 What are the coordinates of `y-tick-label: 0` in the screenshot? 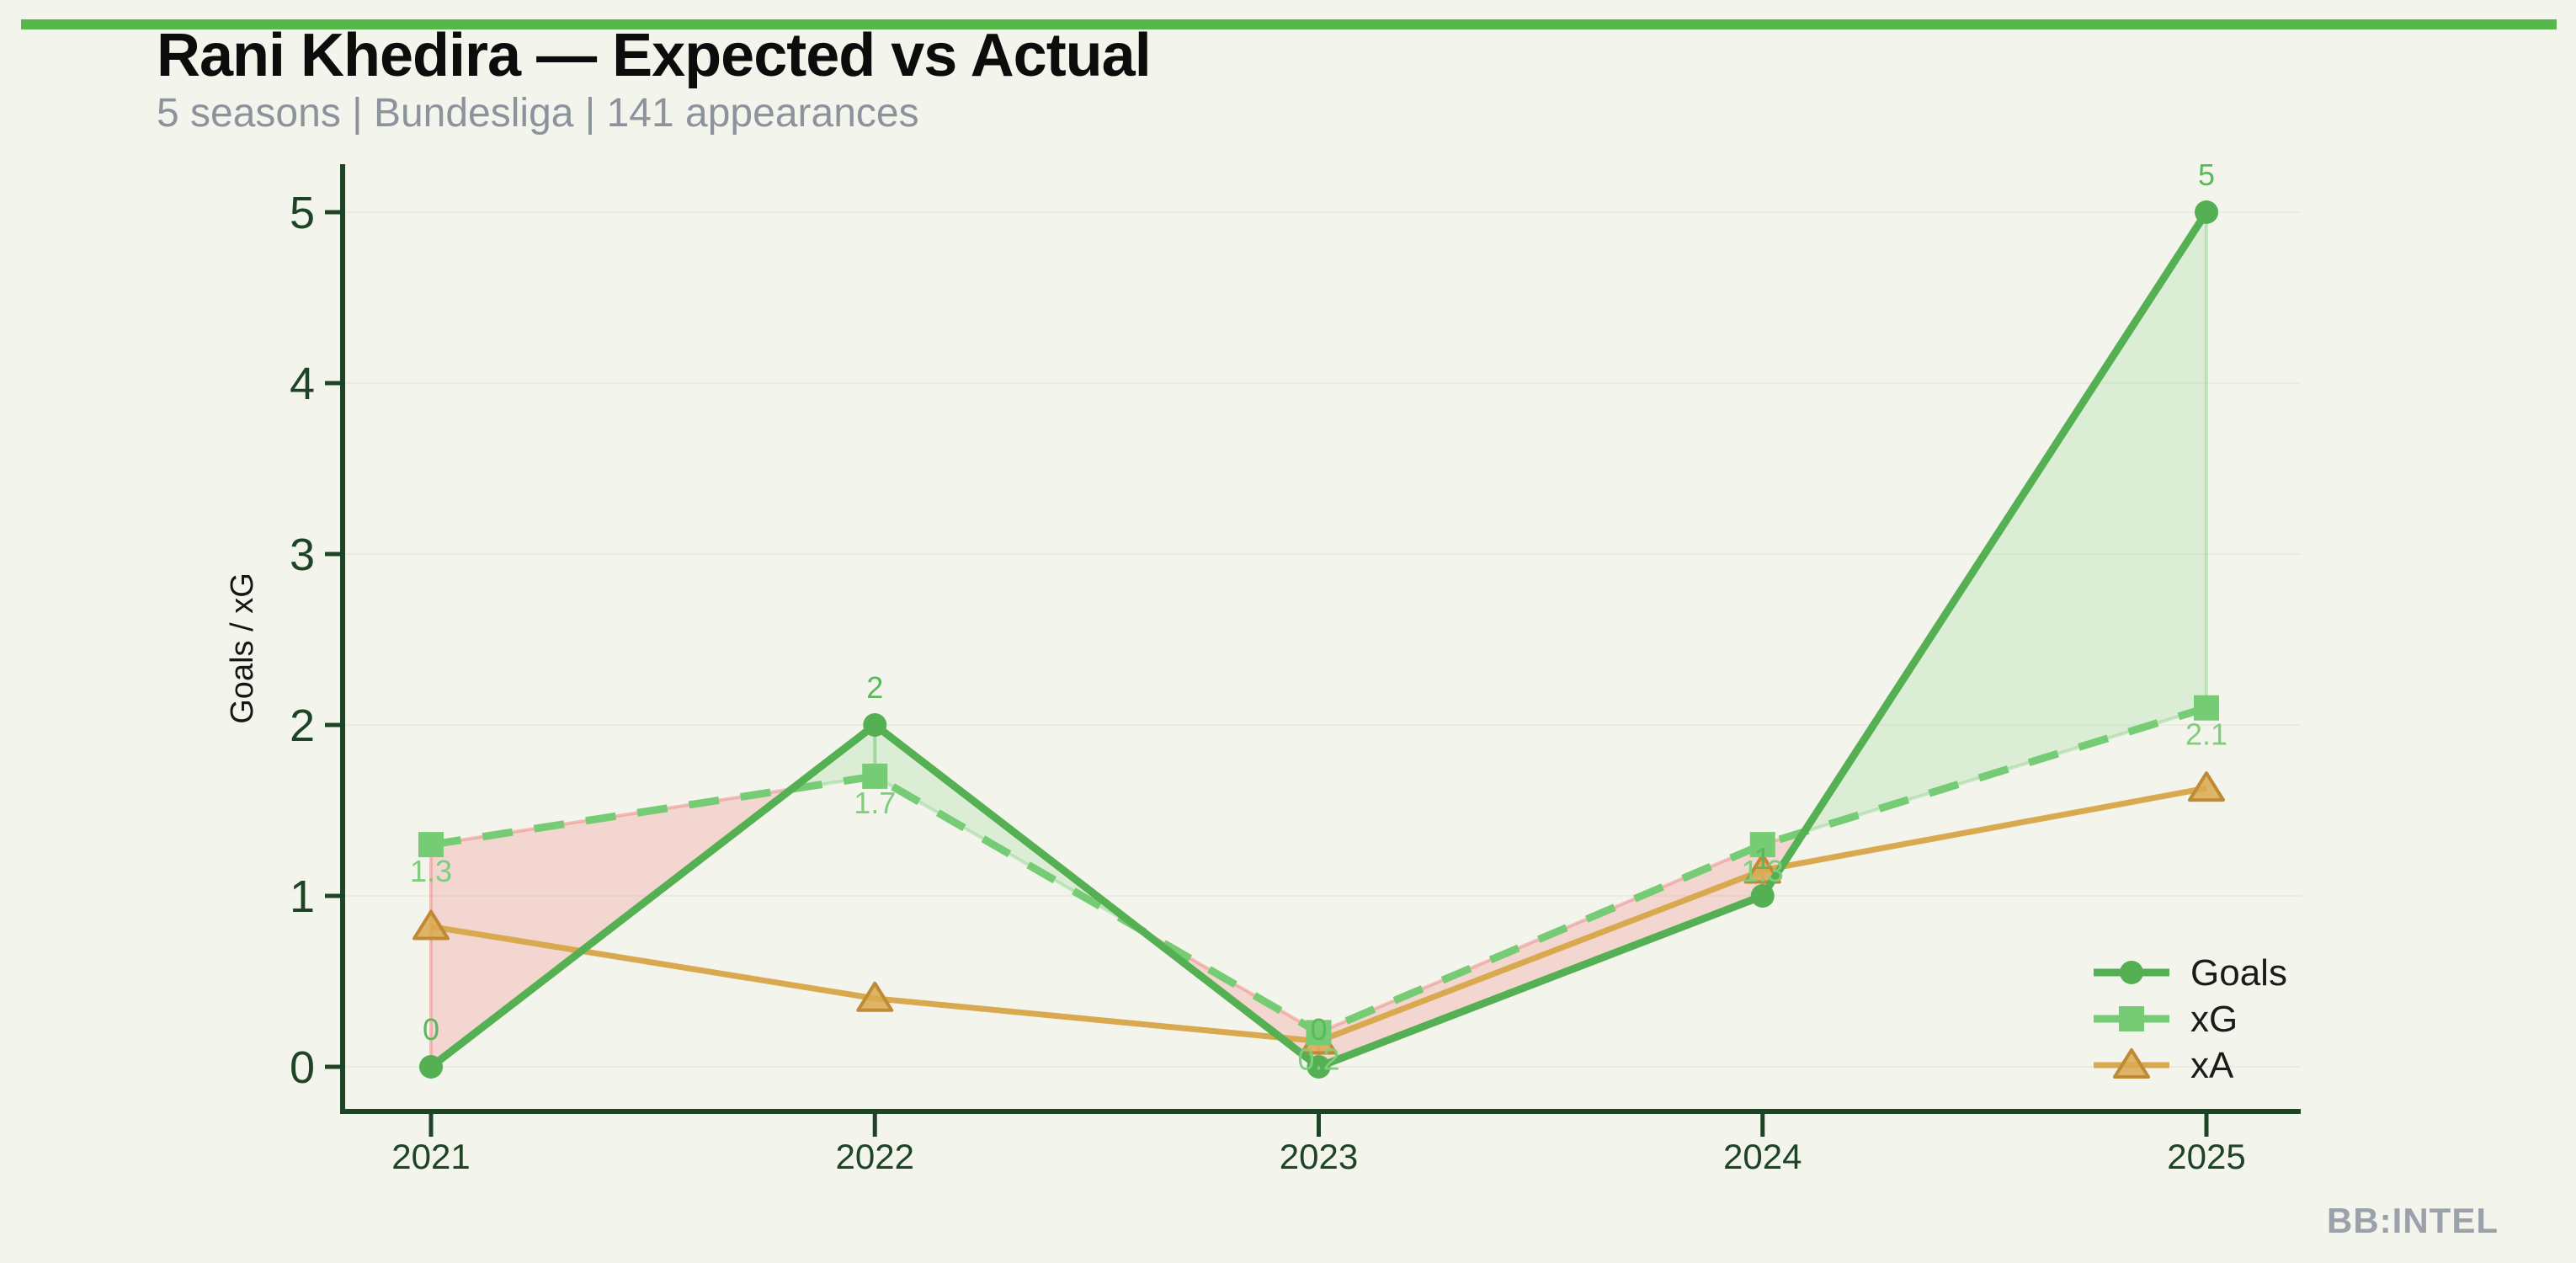 It's located at (302, 1067).